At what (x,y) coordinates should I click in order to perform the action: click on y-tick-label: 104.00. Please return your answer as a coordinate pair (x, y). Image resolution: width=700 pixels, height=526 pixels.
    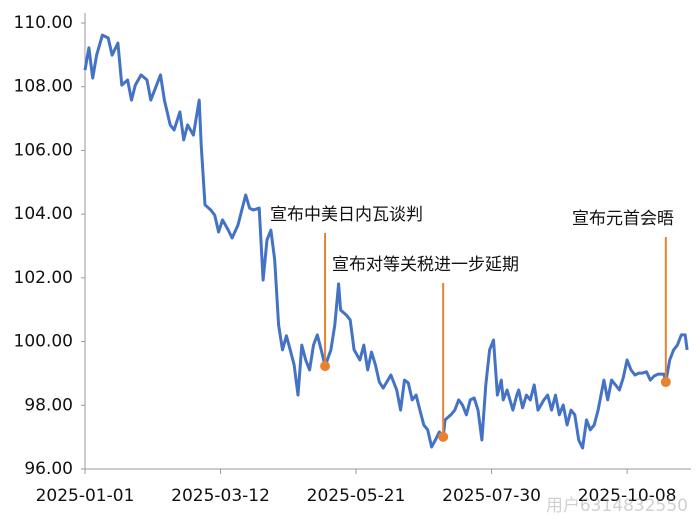
    Looking at the image, I should click on (43, 214).